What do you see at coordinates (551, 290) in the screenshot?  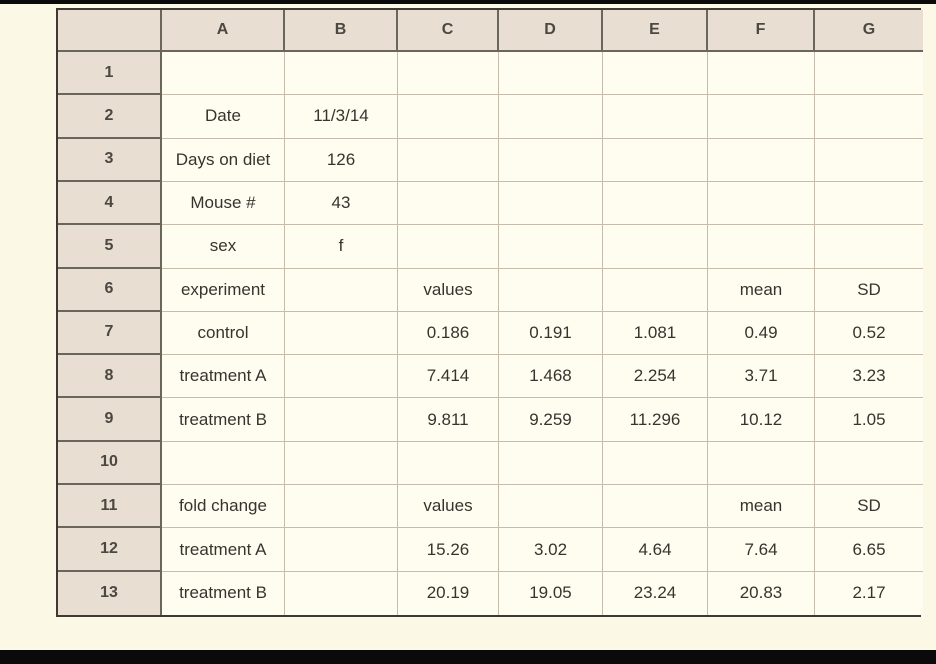 I see `cell-D6` at bounding box center [551, 290].